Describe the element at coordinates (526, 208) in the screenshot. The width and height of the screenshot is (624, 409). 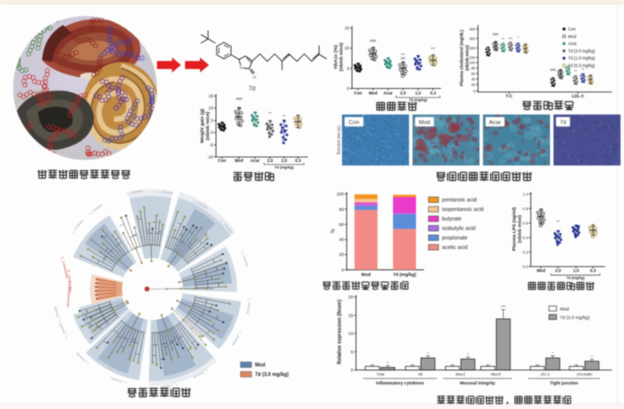
I see `svg-text: 0.8` at that location.